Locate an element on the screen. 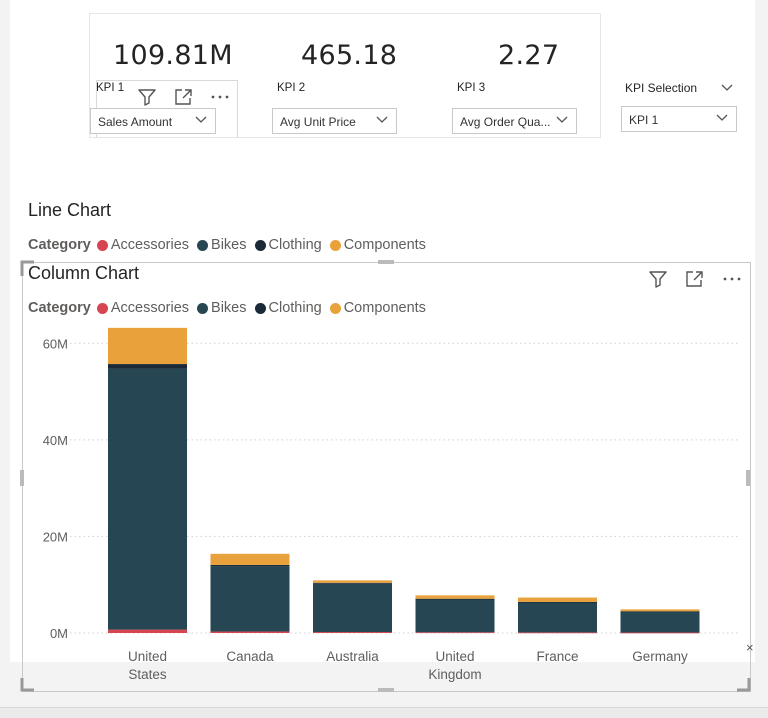 This screenshot has height=718, width=768. y-tick-label: 0M is located at coordinates (59, 633).